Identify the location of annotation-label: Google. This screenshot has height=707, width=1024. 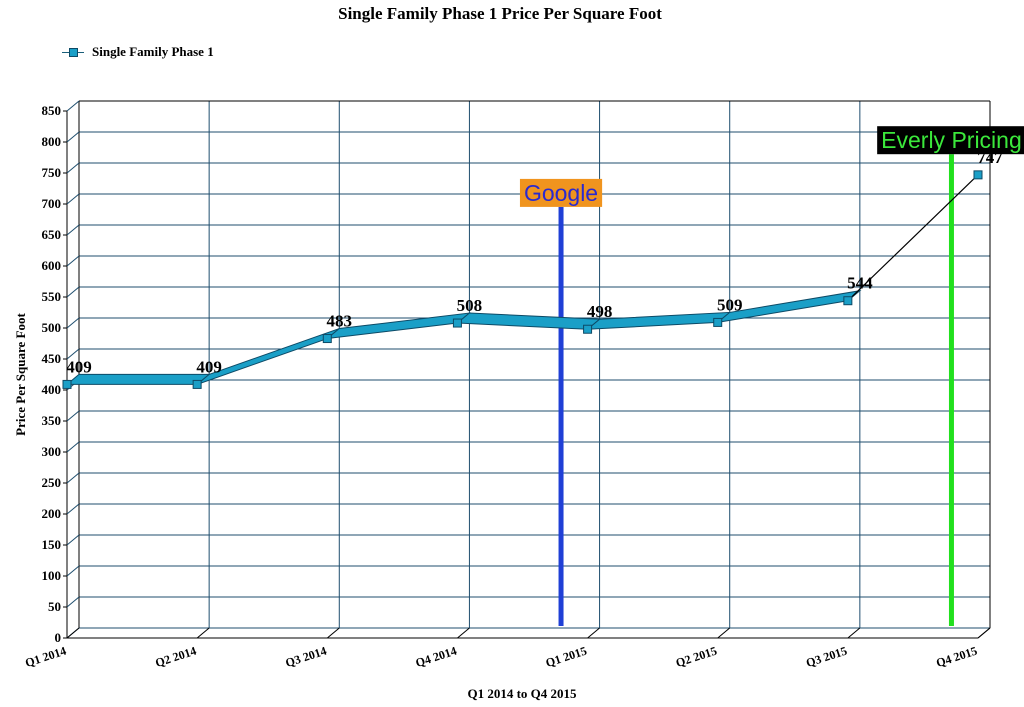
(561, 193).